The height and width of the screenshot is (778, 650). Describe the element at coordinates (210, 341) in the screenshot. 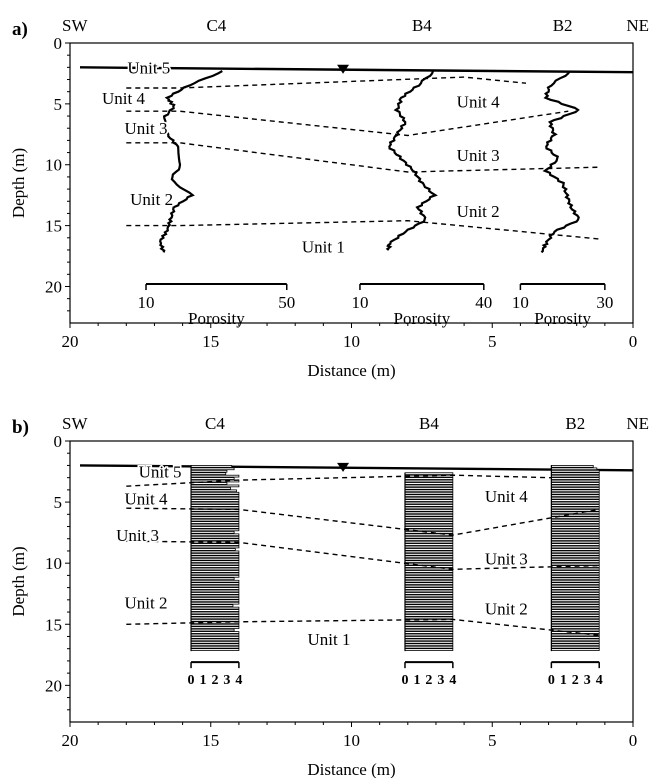

I see `x-tick-label: 15` at that location.